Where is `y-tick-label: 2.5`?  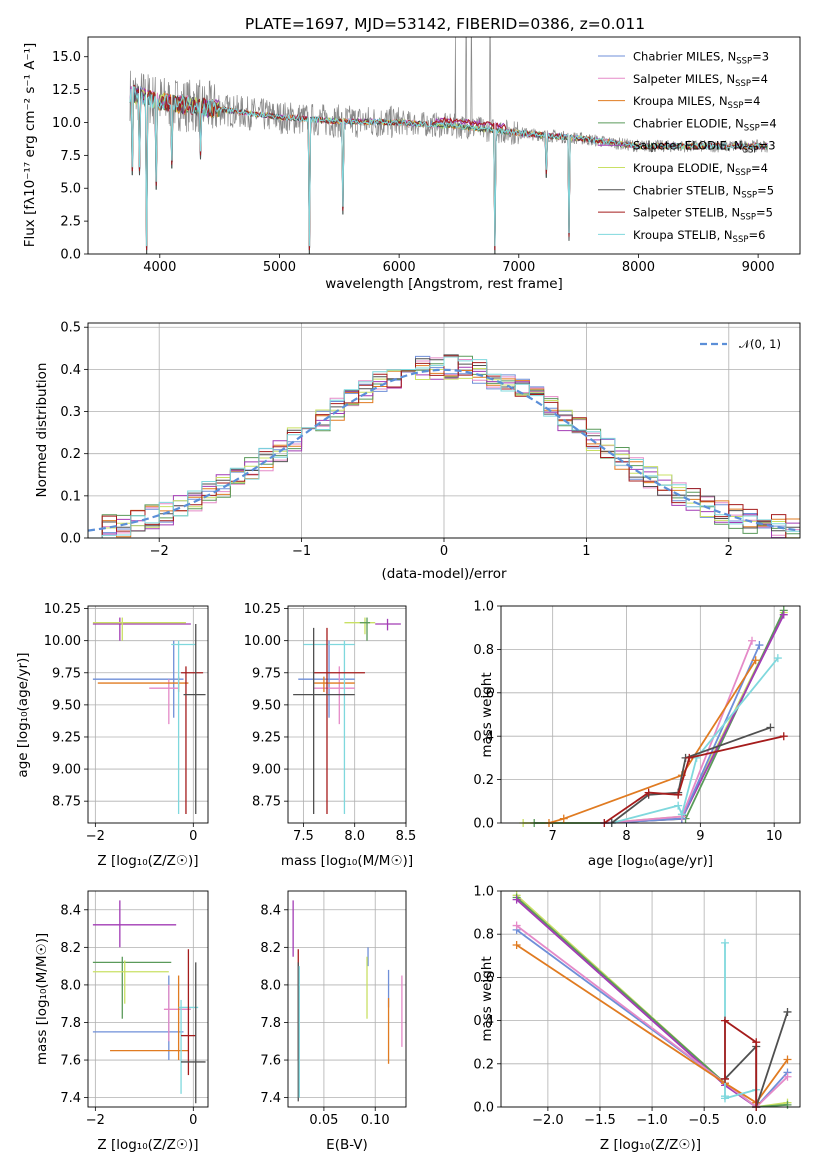 y-tick-label: 2.5 is located at coordinates (70, 222).